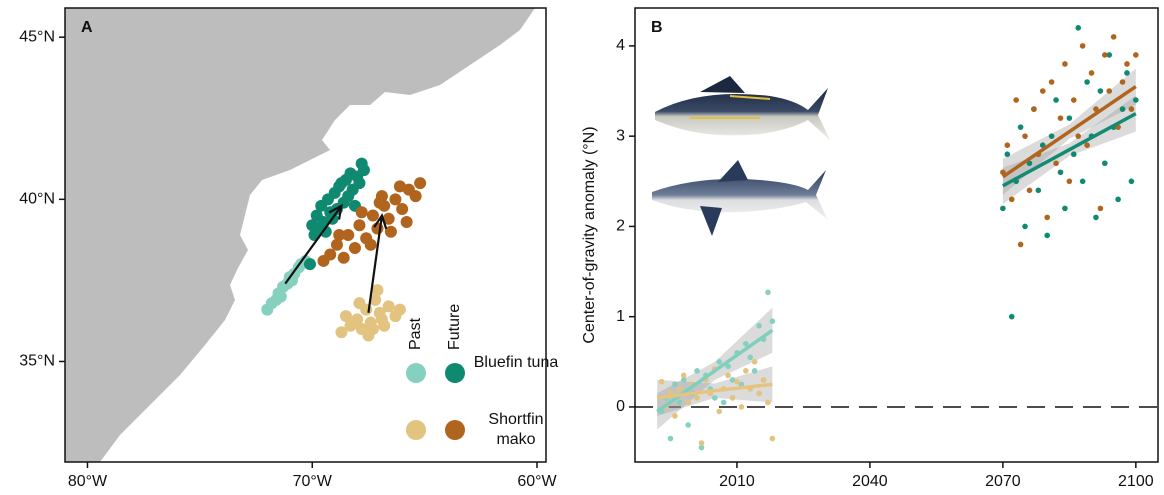  What do you see at coordinates (657, 27) in the screenshot?
I see `panel-label: B` at bounding box center [657, 27].